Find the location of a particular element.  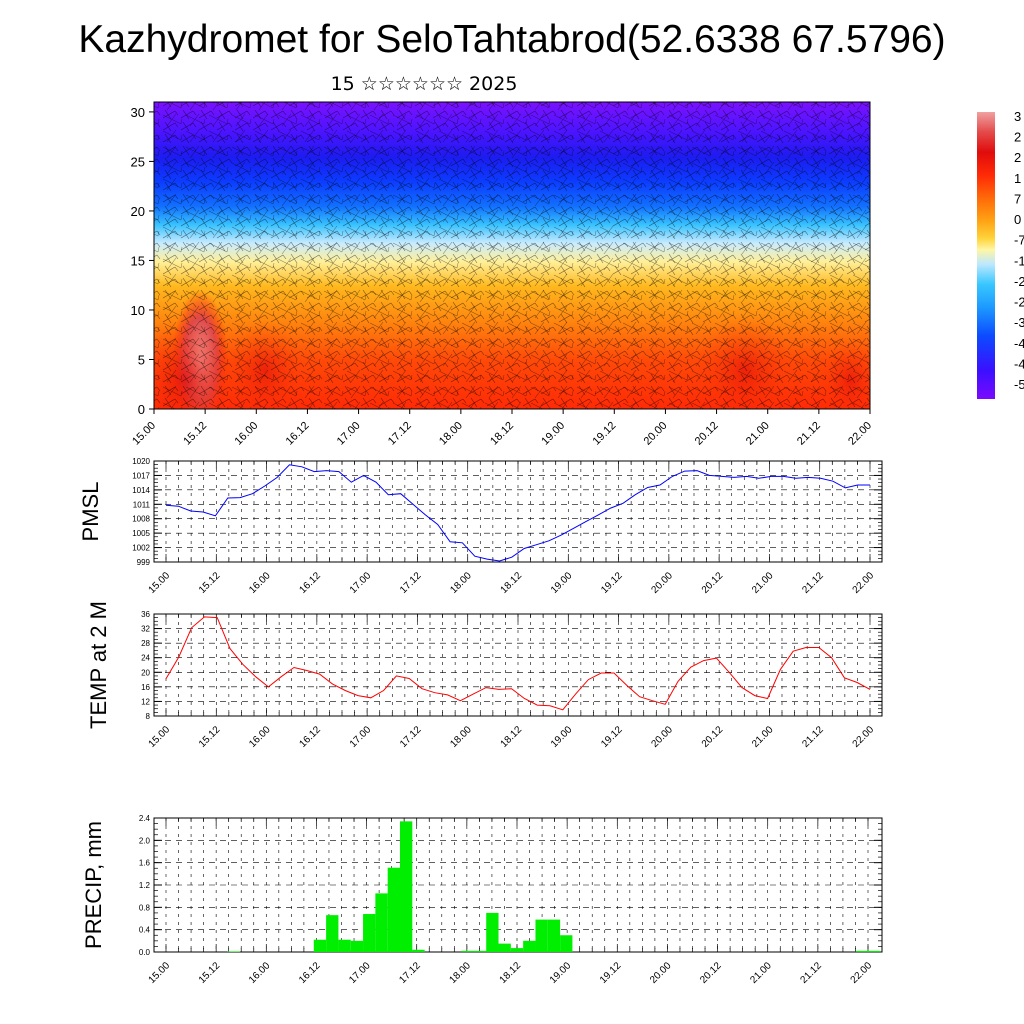

y-tick-label: 1005 is located at coordinates (141, 533).